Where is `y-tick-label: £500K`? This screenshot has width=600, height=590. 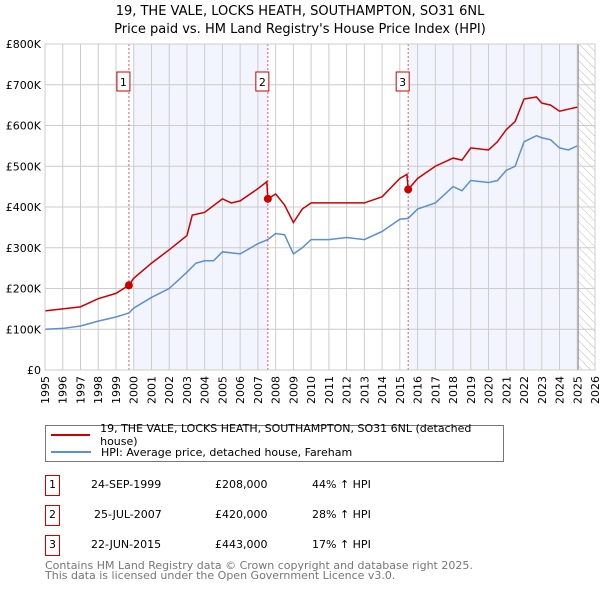 y-tick-label: £500K is located at coordinates (24, 166).